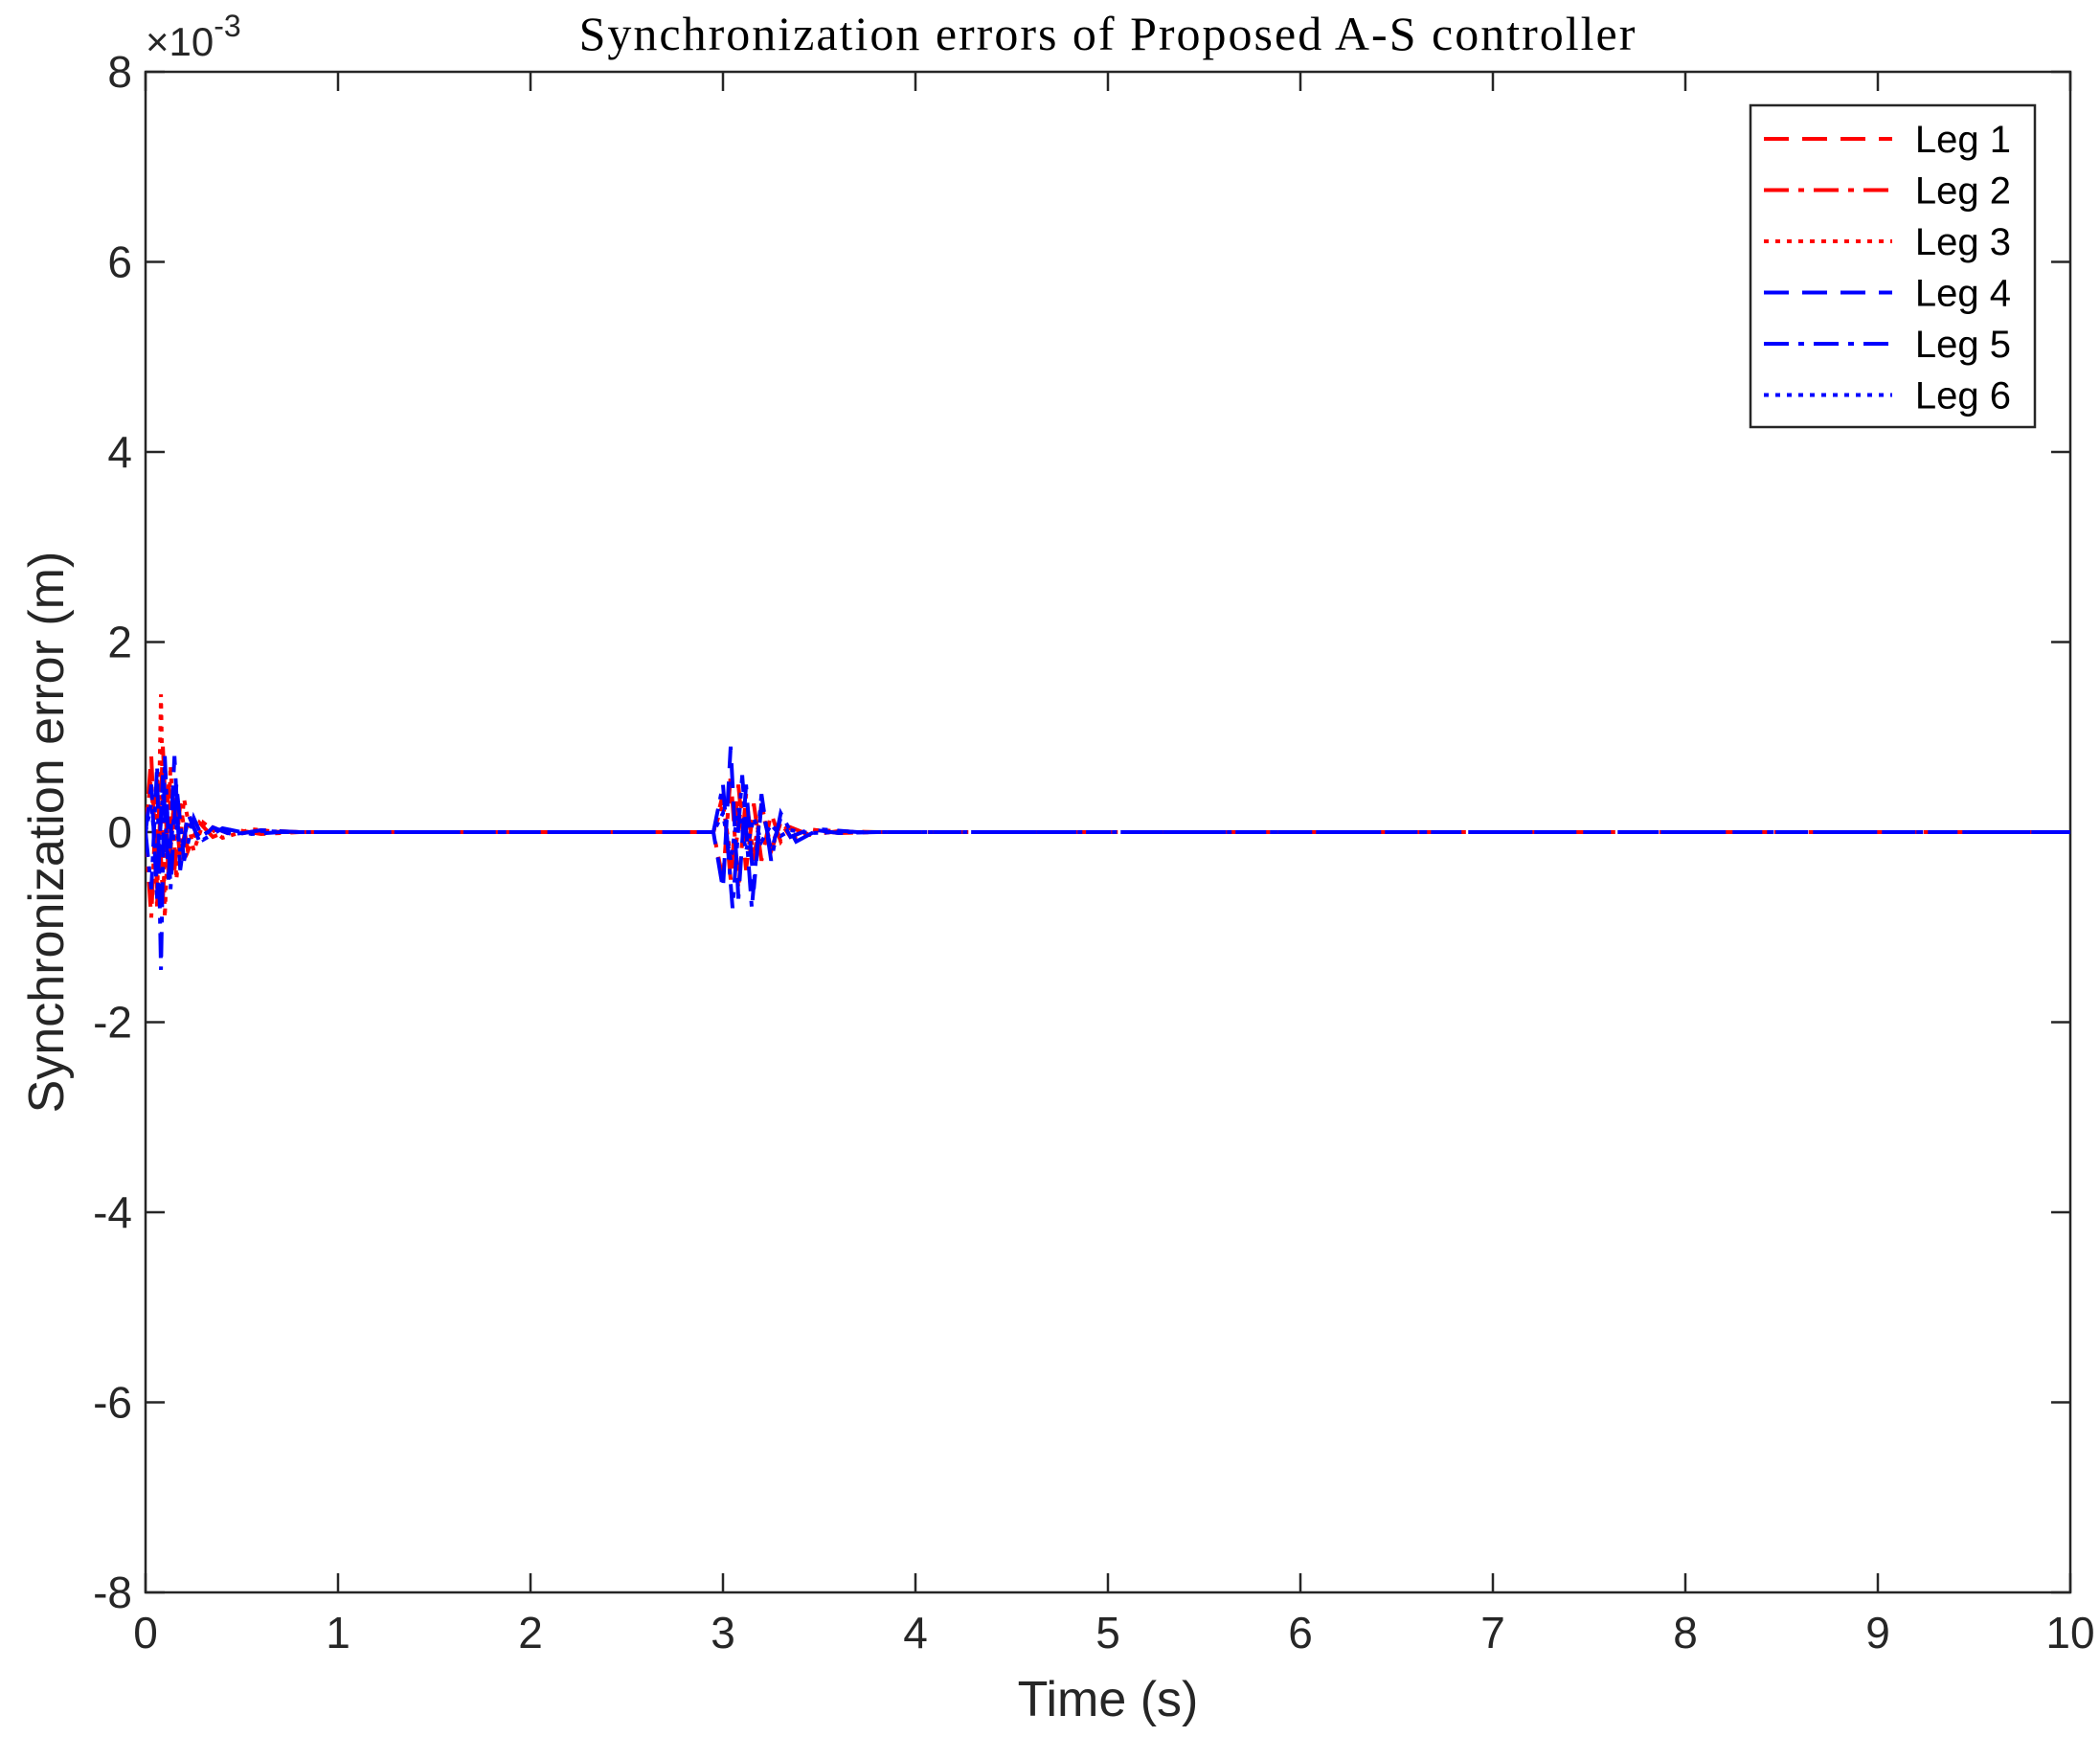 The height and width of the screenshot is (1737, 2100). Describe the element at coordinates (1963, 242) in the screenshot. I see `legend-label-leg-3: Leg 3` at that location.